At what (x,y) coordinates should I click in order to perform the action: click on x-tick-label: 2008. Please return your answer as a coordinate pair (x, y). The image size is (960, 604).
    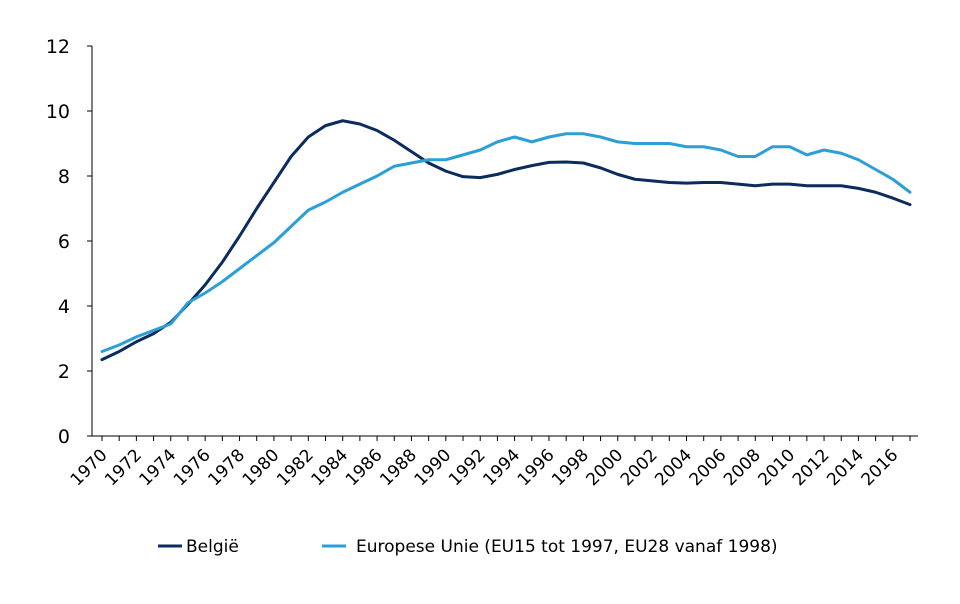
    Looking at the image, I should click on (742, 467).